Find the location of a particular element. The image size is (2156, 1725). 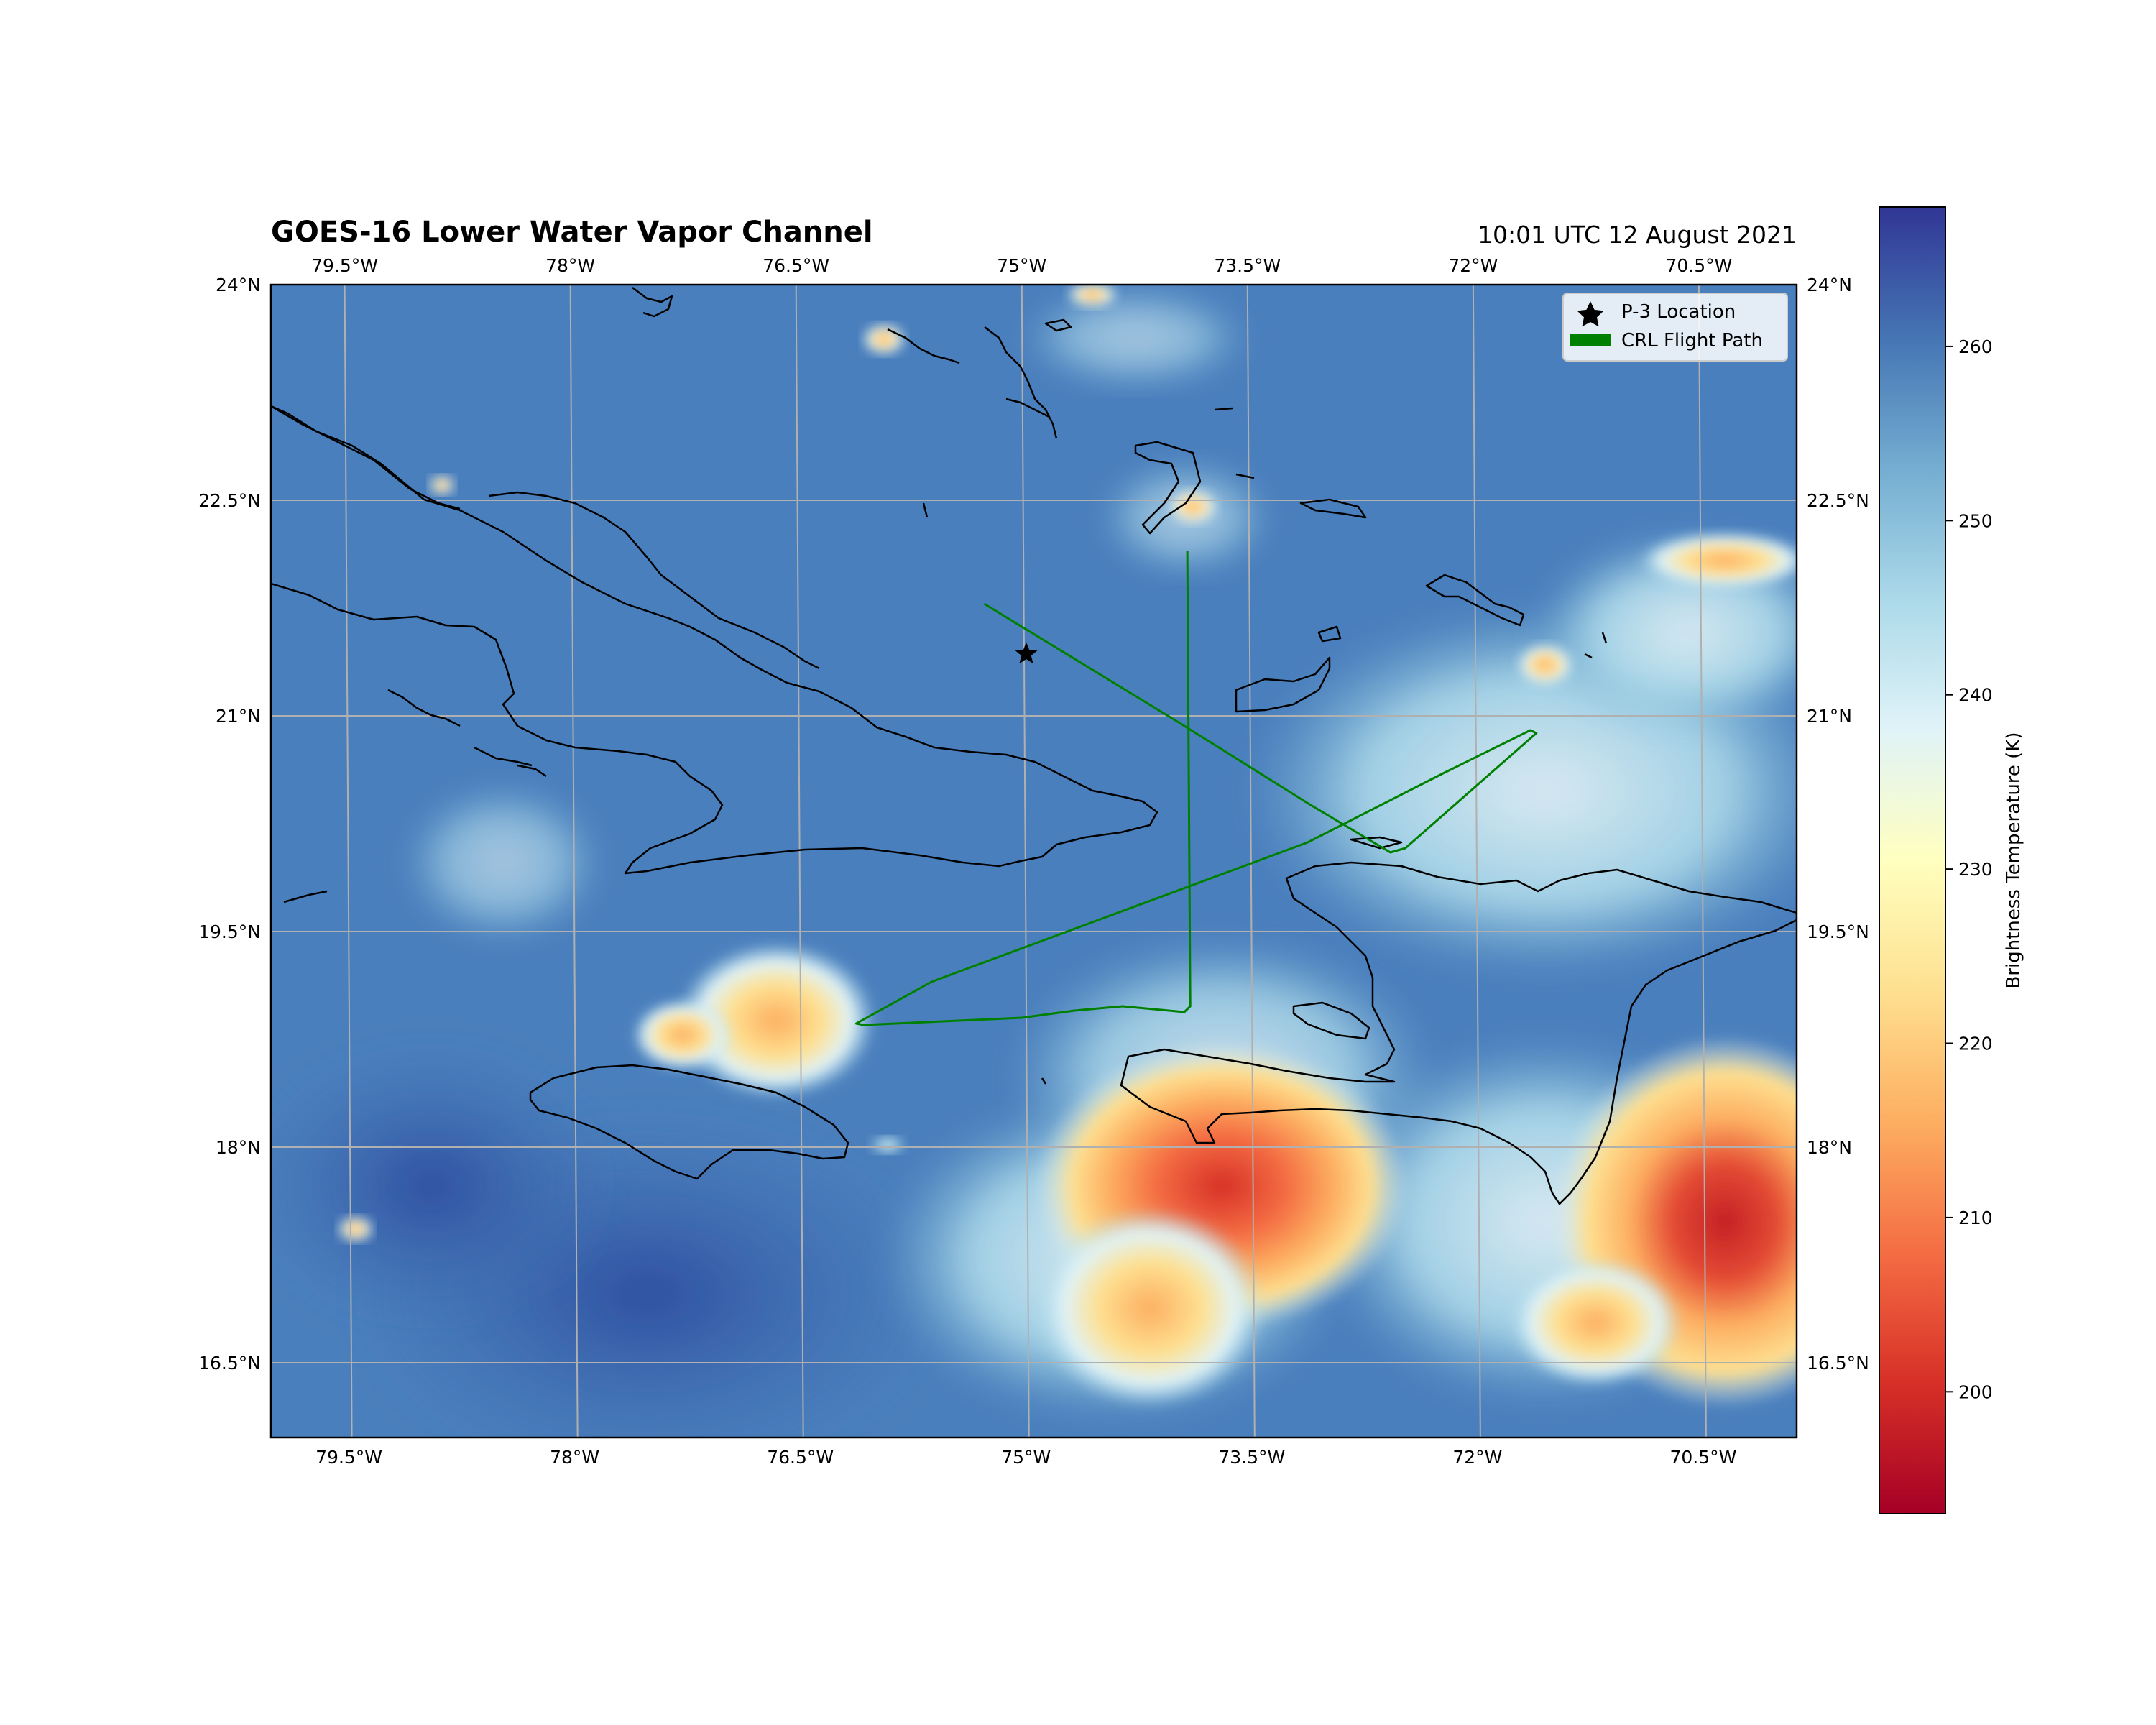

latitude-labels-left: 24°N 22.5°N 21°N 19.5°N 18°N 16.5°N is located at coordinates (229, 824).